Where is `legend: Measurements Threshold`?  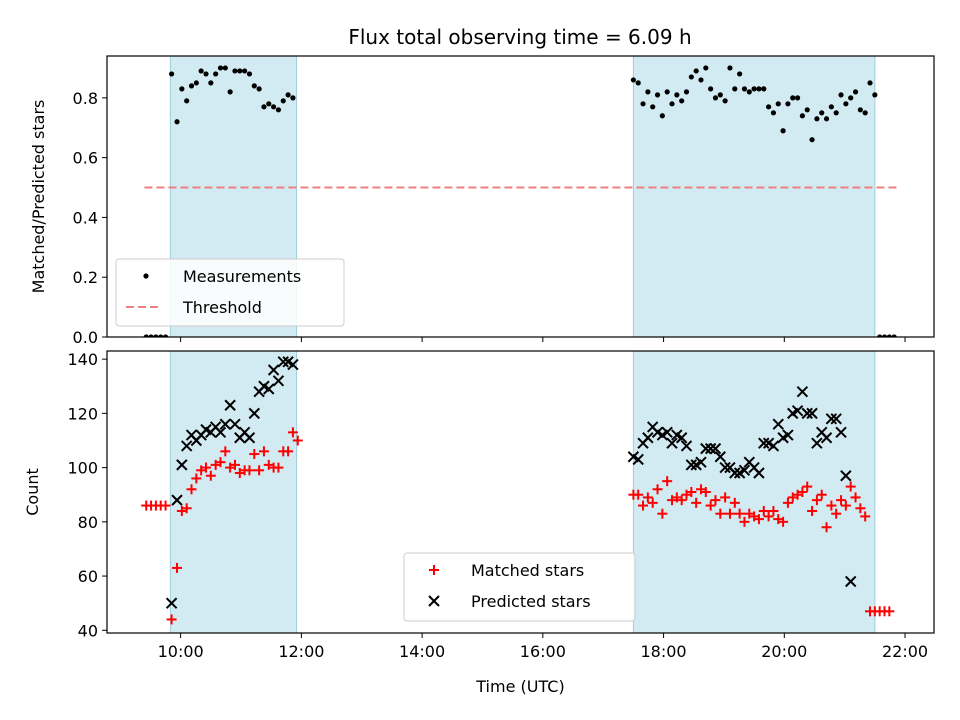
legend: Measurements Threshold is located at coordinates (230, 292).